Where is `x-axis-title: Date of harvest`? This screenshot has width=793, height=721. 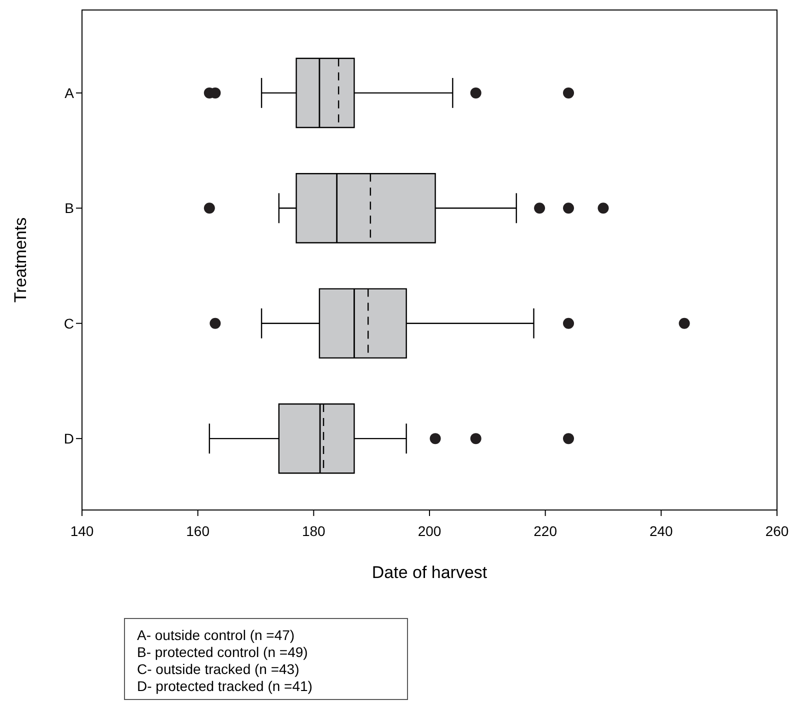 x-axis-title: Date of harvest is located at coordinates (430, 572).